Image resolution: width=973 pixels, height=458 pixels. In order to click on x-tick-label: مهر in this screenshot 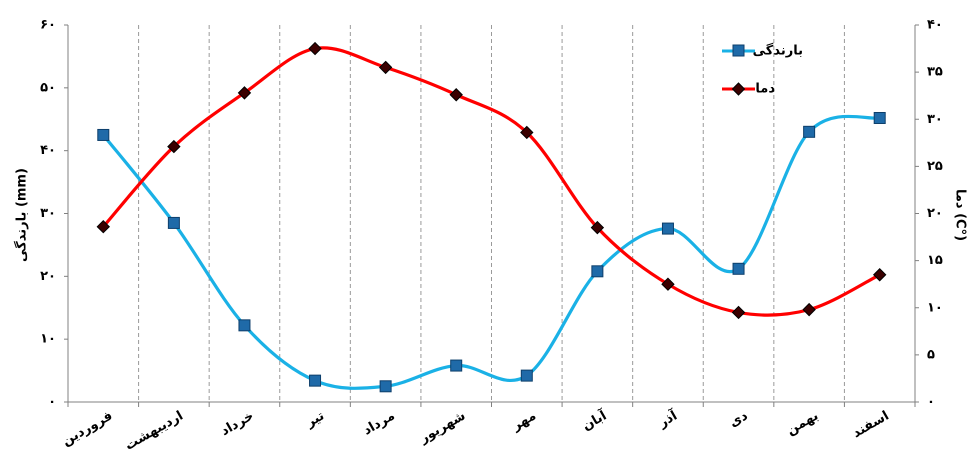, I will do `click(524, 421)`.